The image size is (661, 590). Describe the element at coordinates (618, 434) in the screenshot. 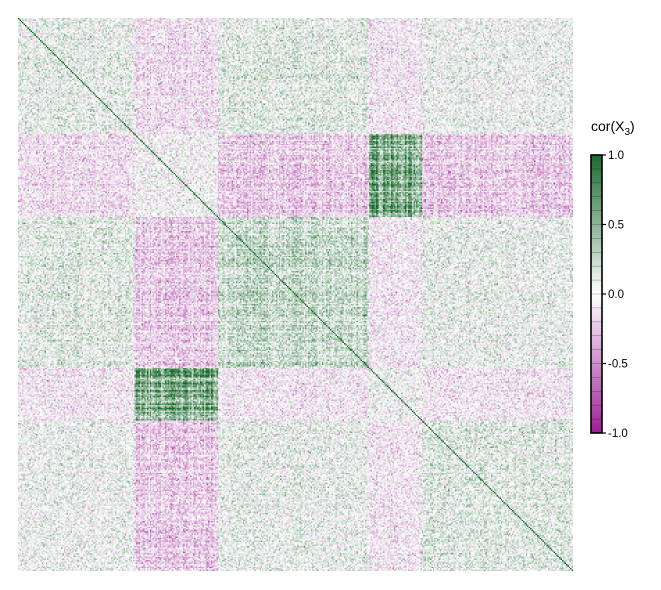

I see `colorbar-tick-label: -1.0` at that location.